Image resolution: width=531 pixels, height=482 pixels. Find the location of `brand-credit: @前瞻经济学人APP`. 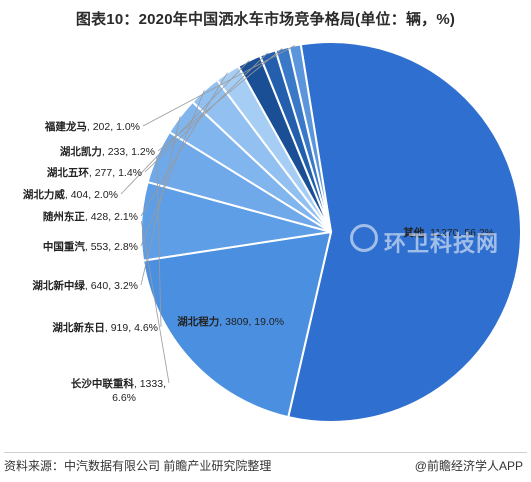

brand-credit: @前瞻经济学人APP is located at coordinates (468, 466).